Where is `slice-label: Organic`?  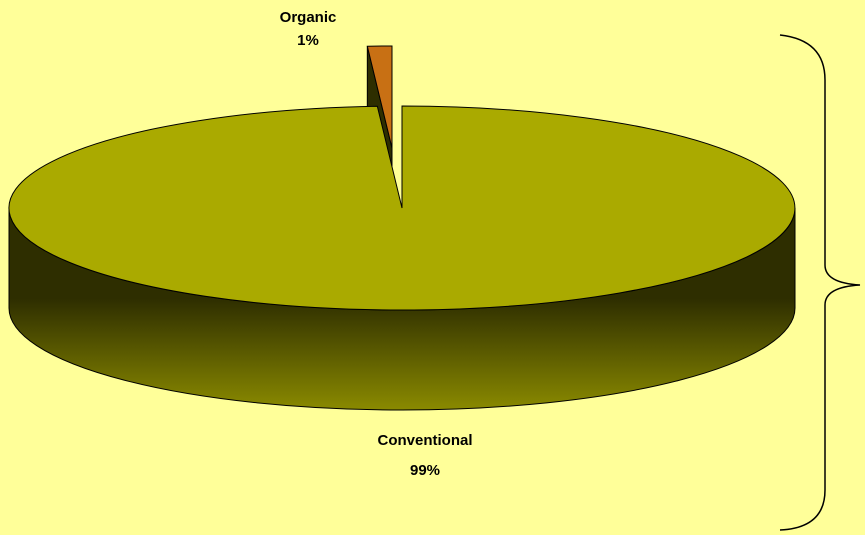 slice-label: Organic is located at coordinates (308, 17).